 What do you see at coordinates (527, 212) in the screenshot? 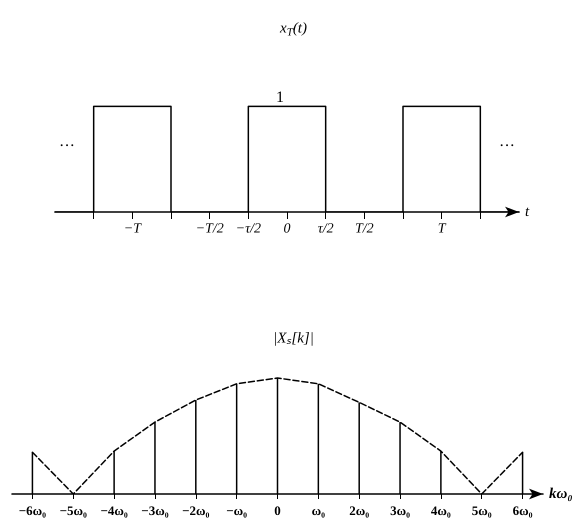
I see `x-axis-title: t` at bounding box center [527, 212].